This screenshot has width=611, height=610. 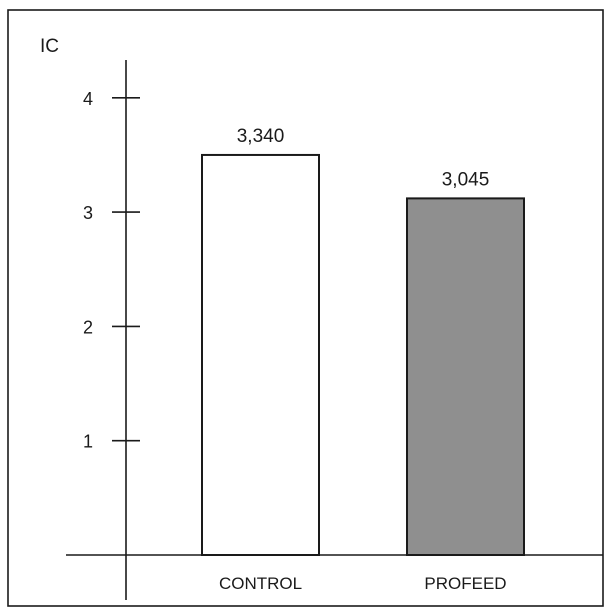 What do you see at coordinates (88, 213) in the screenshot?
I see `y-tick-label: 3` at bounding box center [88, 213].